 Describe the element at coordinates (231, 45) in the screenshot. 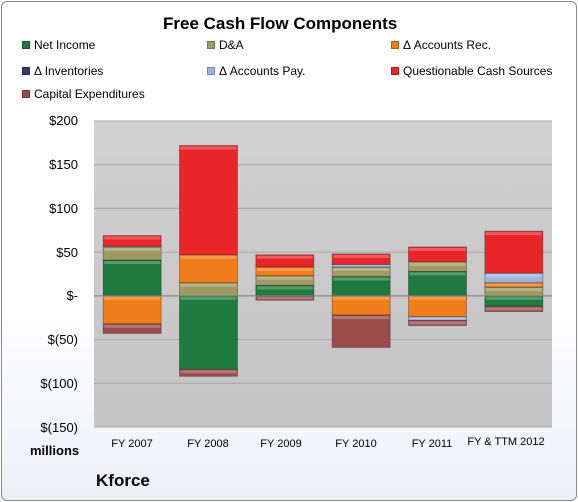

I see `legend-label: D&A` at that location.